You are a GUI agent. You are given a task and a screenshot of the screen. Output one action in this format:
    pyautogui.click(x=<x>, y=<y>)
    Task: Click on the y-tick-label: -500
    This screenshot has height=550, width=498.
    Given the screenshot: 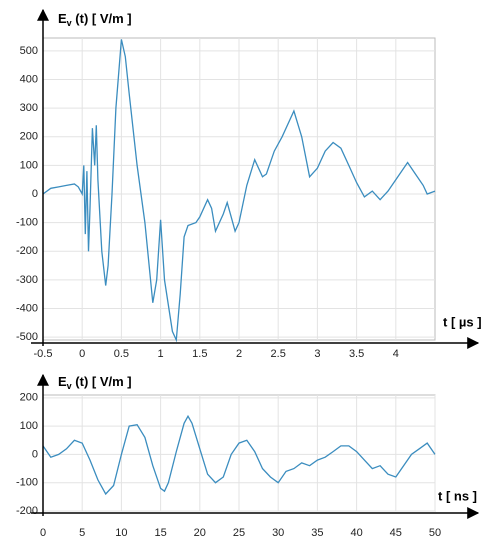 What is the action you would take?
    pyautogui.click(x=27, y=337)
    